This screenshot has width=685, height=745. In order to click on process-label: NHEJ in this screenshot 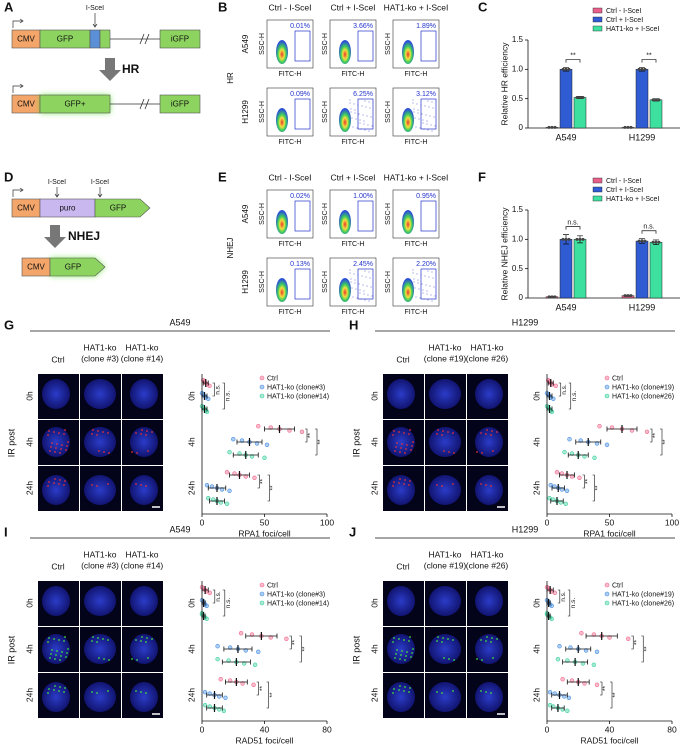, I will do `click(84, 236)`.